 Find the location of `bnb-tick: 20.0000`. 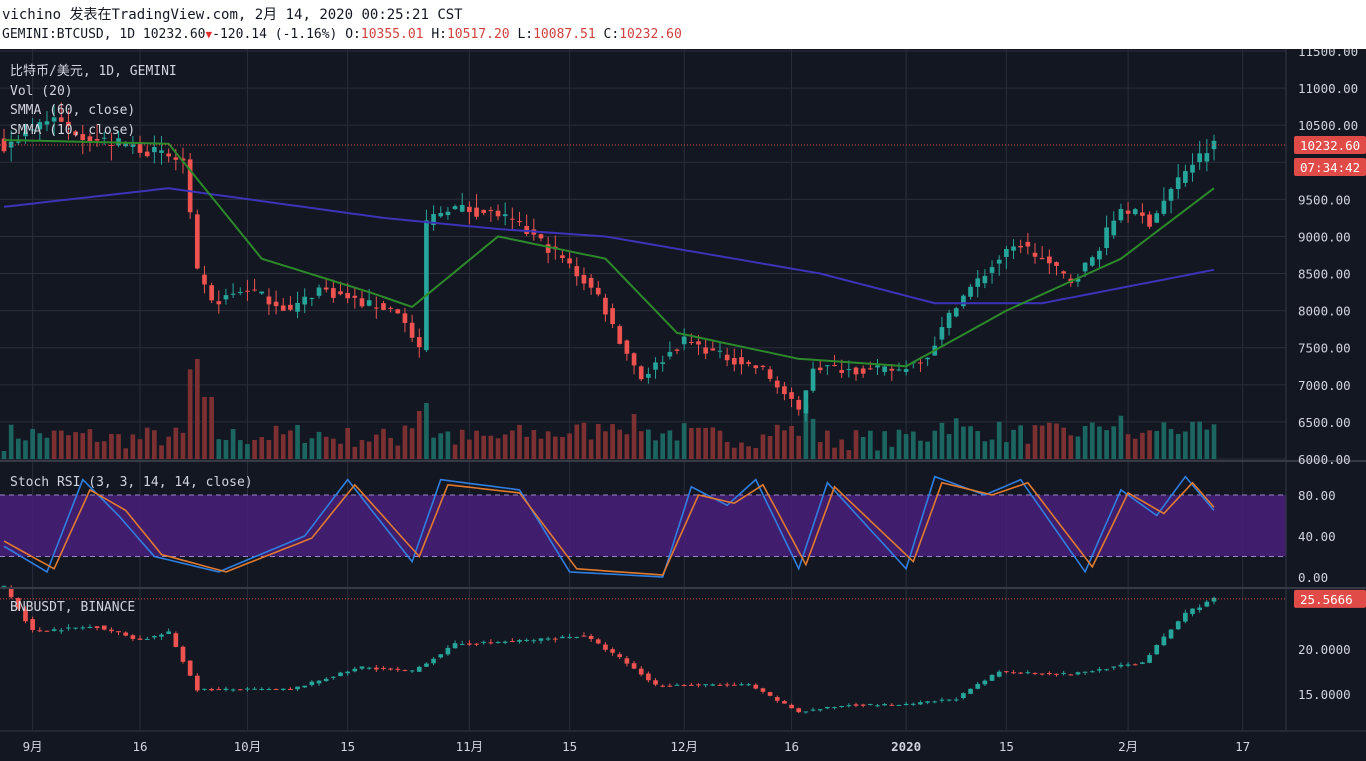

bnb-tick: 20.0000 is located at coordinates (1324, 649).